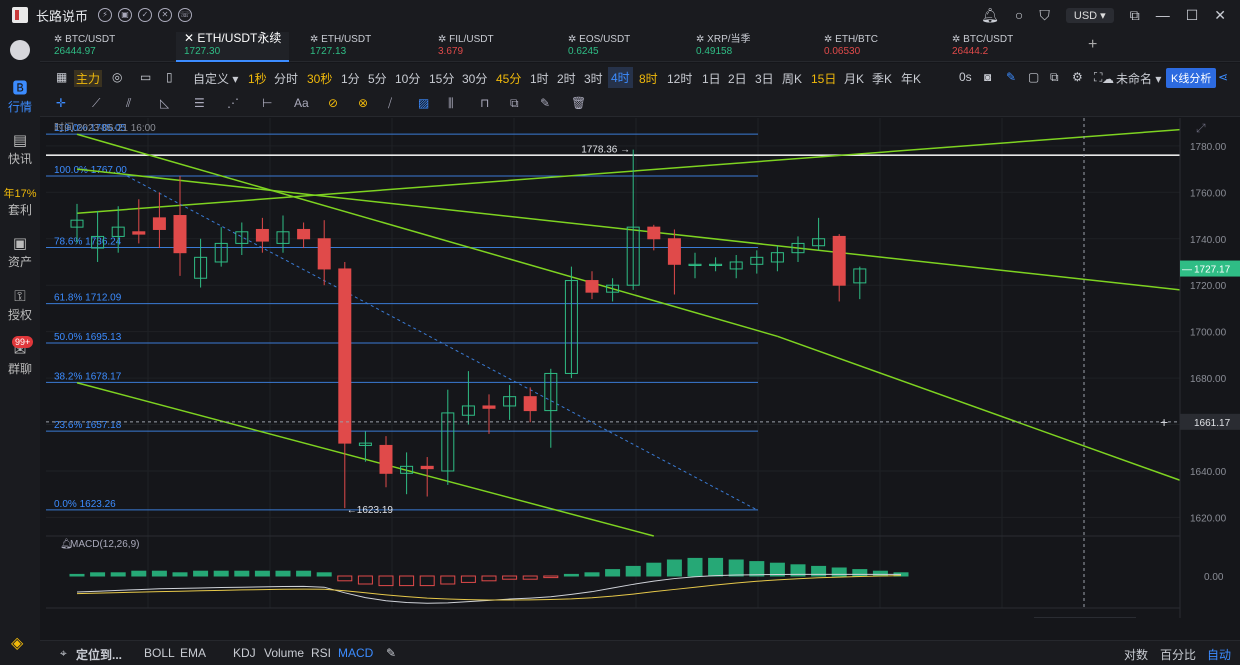 The height and width of the screenshot is (665, 1240). What do you see at coordinates (1054, 77) in the screenshot?
I see `layers-icon: ⧉` at bounding box center [1054, 77].